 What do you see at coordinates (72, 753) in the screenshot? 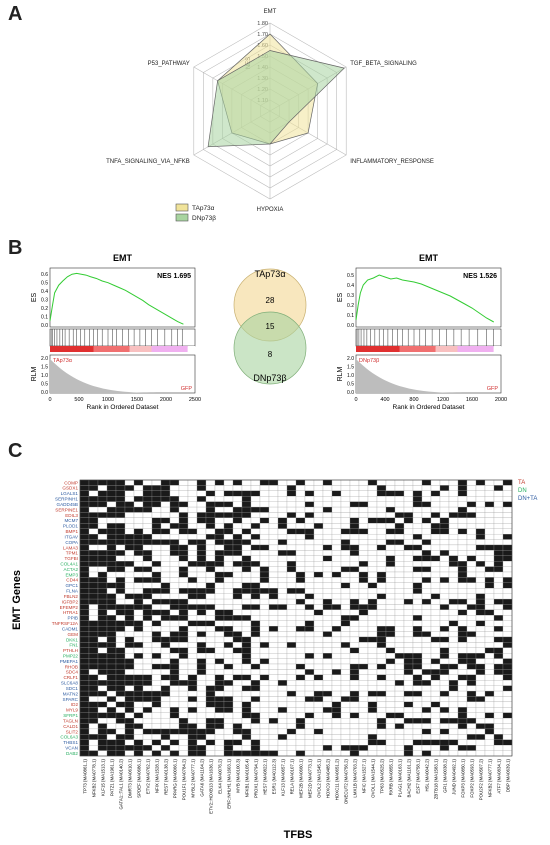
I see `heatmap-gene-label: DAB2` at bounding box center [72, 753].